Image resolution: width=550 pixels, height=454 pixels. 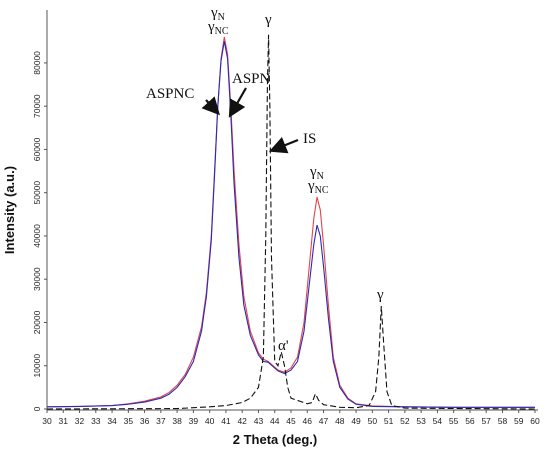 I want to click on x-tick-label: 48, so click(x=340, y=421).